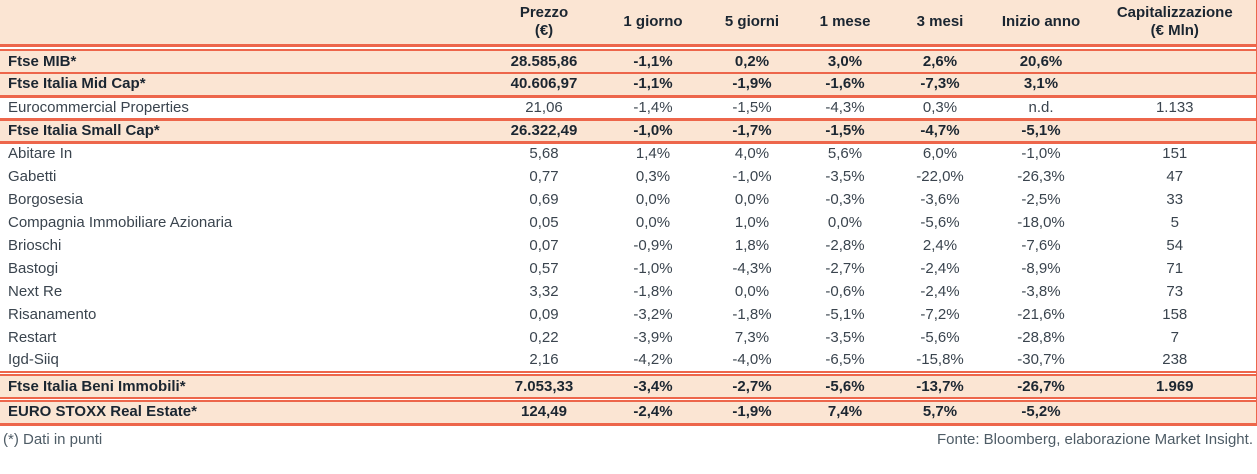  I want to click on col-header-capitalizzazione: Capitalizzazione (€ Mln), so click(1175, 23).